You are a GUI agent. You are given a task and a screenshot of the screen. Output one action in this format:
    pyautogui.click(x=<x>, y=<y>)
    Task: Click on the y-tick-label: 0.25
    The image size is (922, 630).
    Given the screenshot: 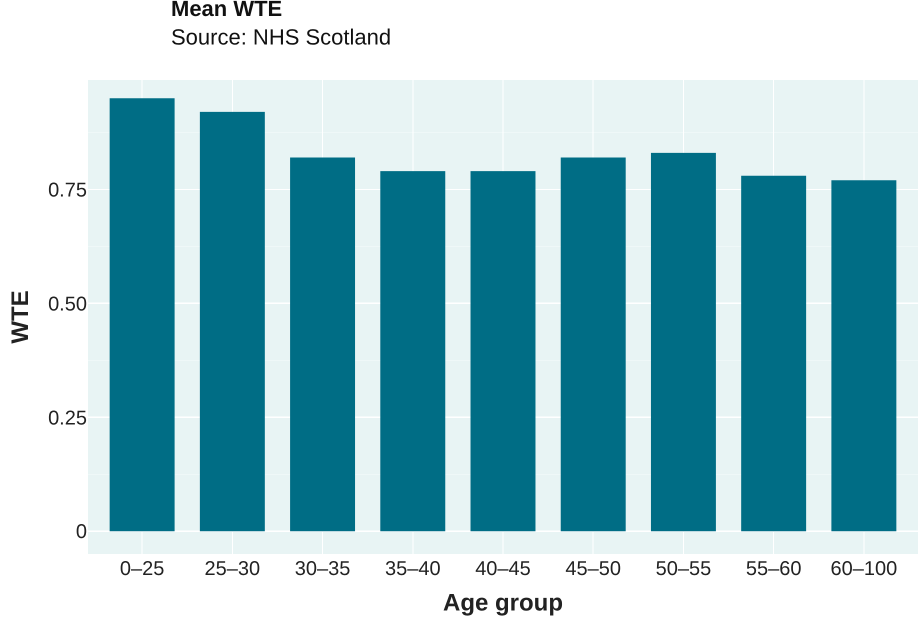 What is the action you would take?
    pyautogui.click(x=67, y=418)
    